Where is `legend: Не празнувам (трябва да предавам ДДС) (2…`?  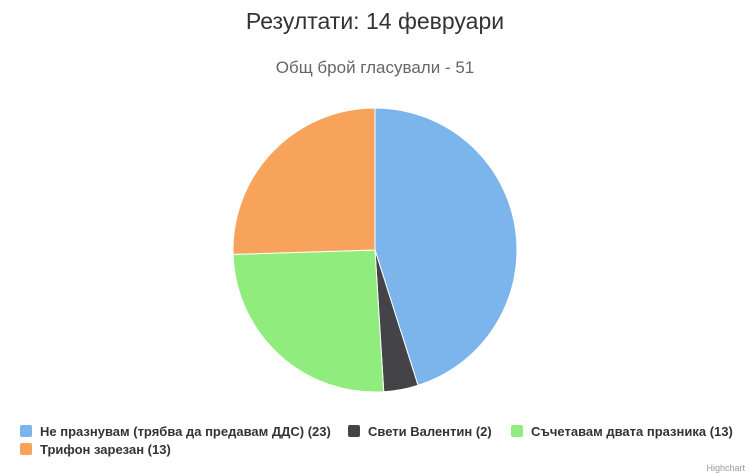 legend: Не празнувам (трябва да предавам ДДС) (2… is located at coordinates (376, 440).